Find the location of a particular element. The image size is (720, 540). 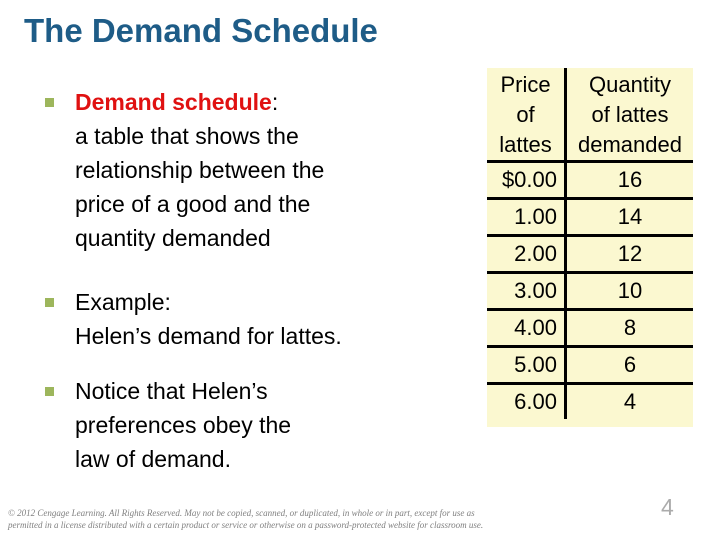

price-cell: $0.00 is located at coordinates (527, 180).